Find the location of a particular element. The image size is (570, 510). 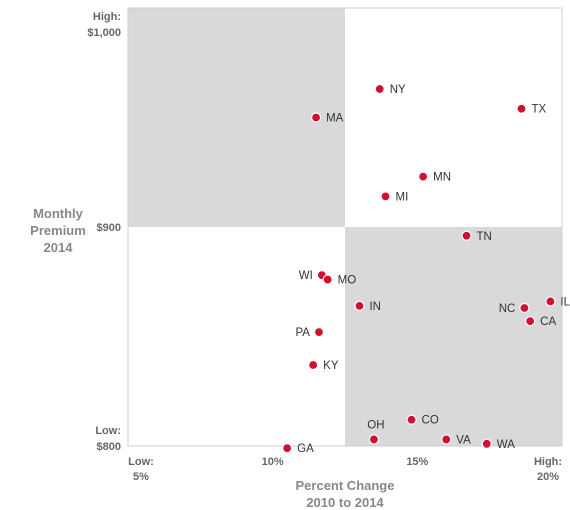

marker-tn is located at coordinates (466, 235).